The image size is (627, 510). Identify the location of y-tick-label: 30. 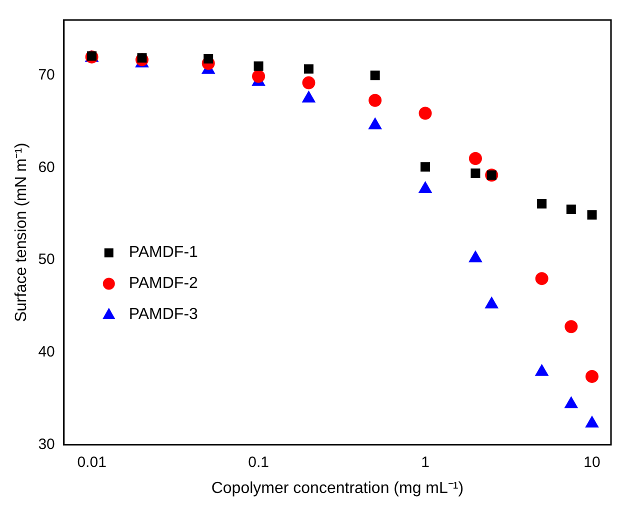
(46, 444).